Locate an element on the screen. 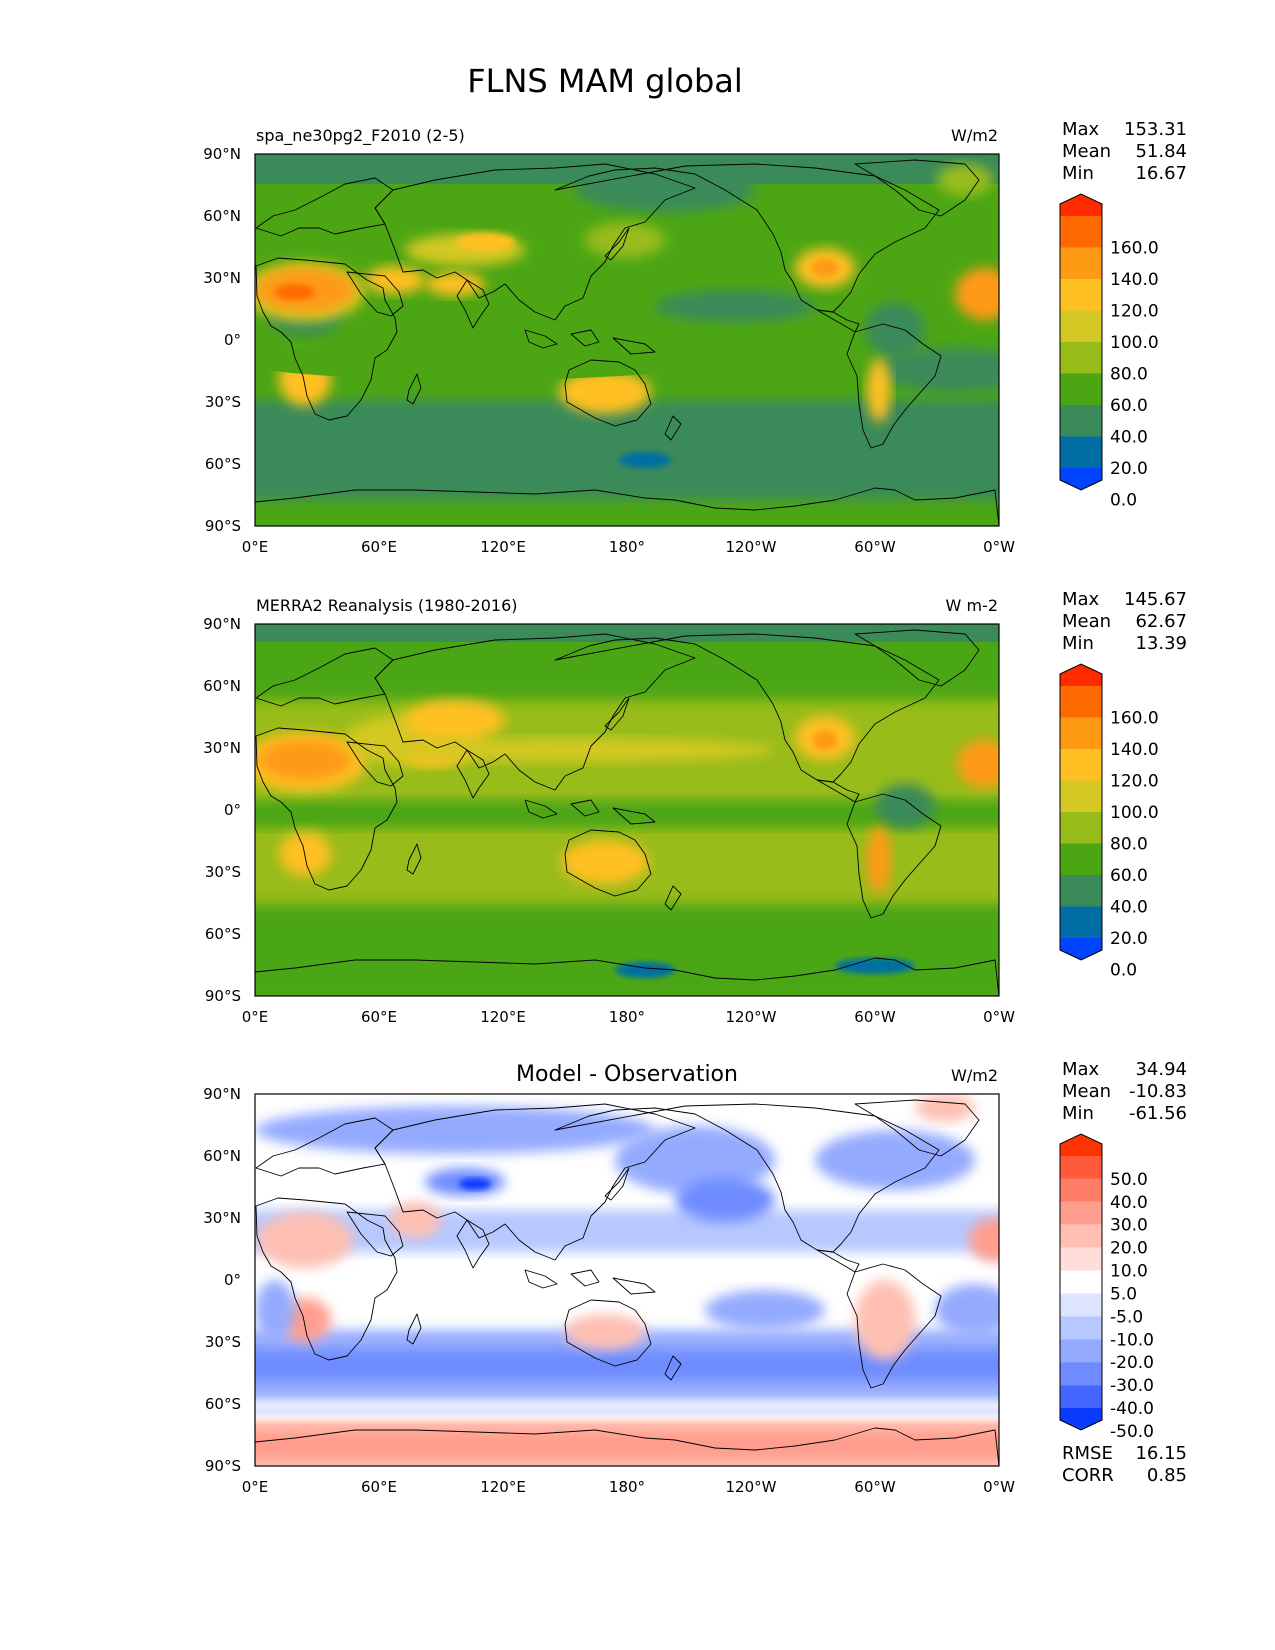 This screenshot has height=1650, width=1275. colorbar-tick-label: 40.0 is located at coordinates (1129, 908).